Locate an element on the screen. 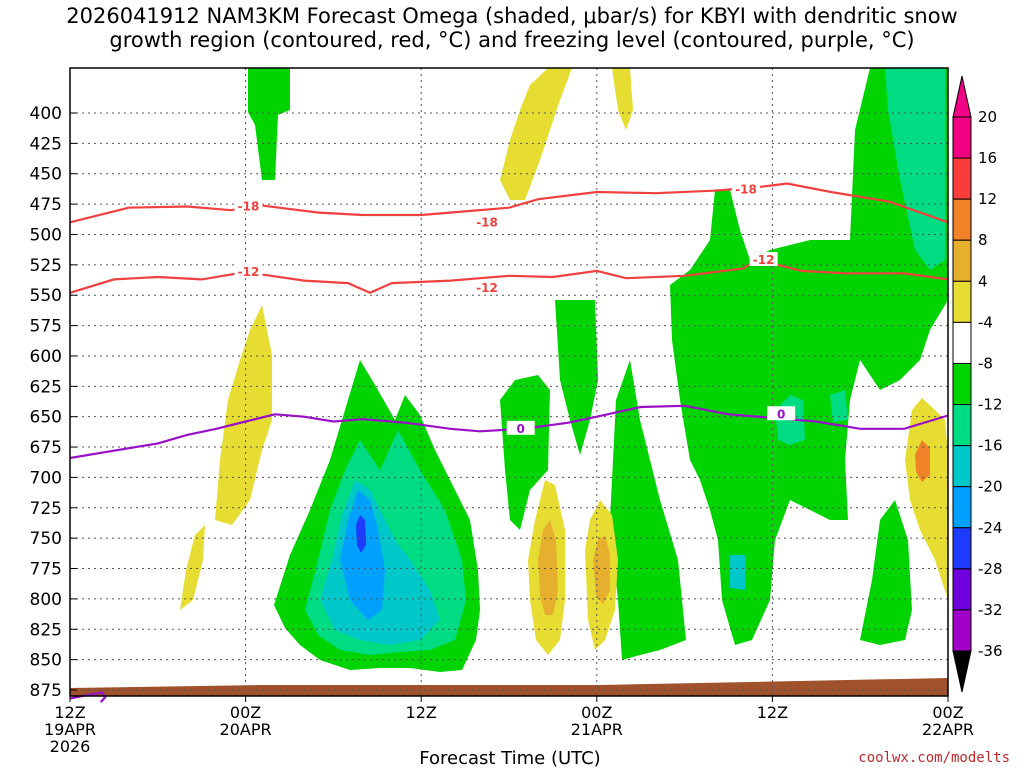 This screenshot has width=1024, height=768. omega-region-yellow-top is located at coordinates (536, 134).